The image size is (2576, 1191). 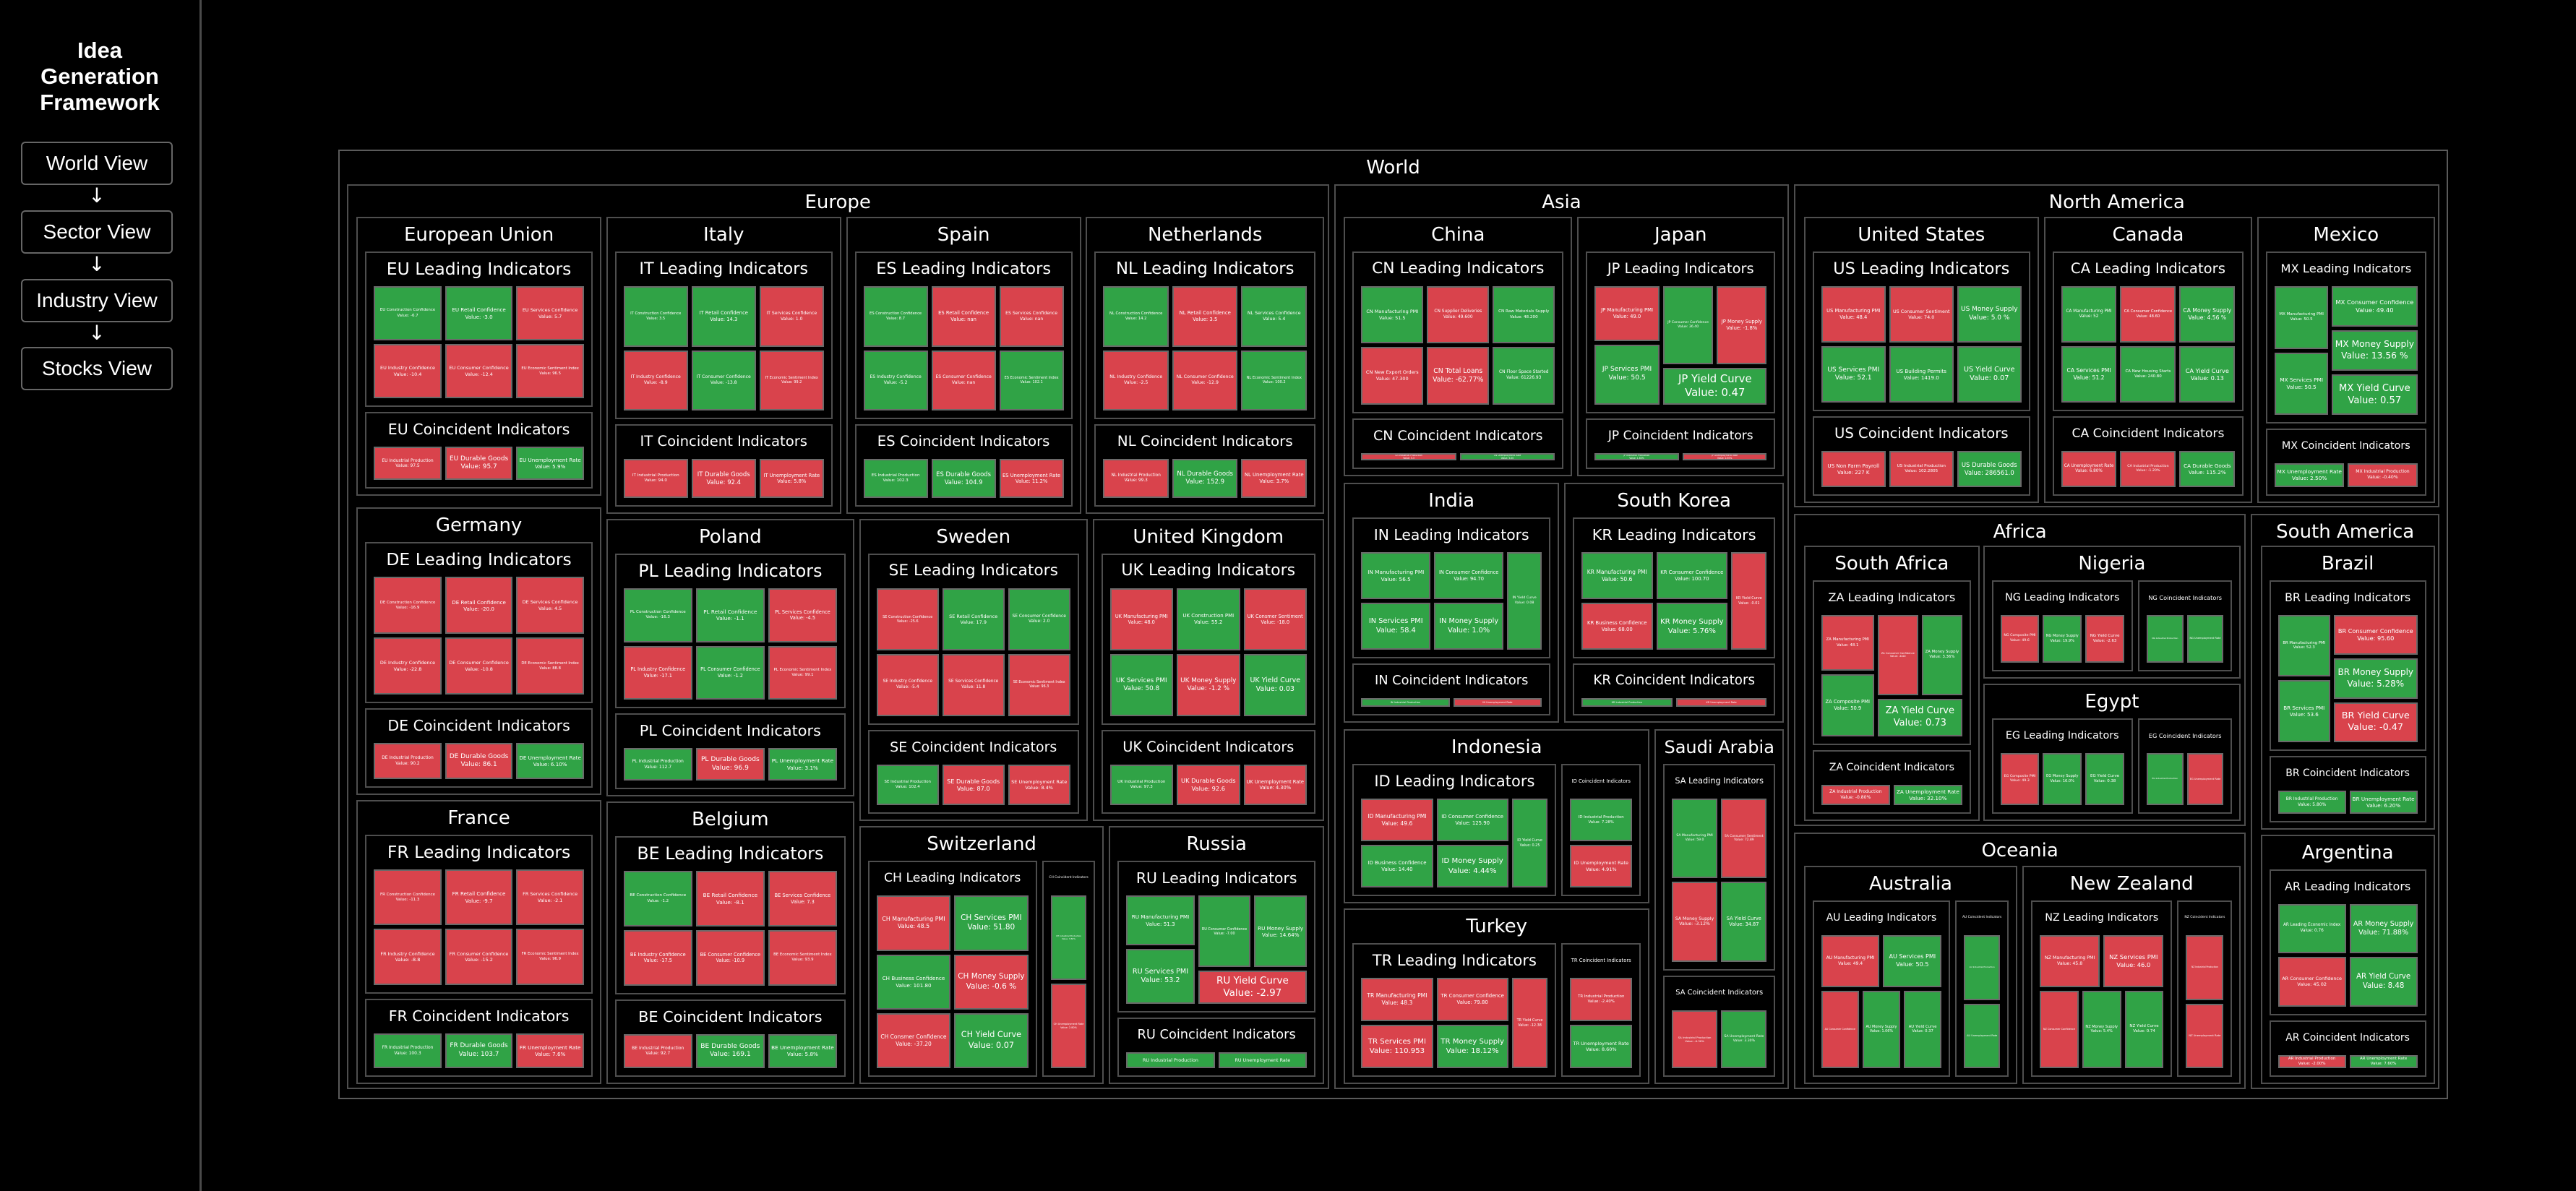 What do you see at coordinates (2059, 1029) in the screenshot?
I see `indicator-tile-nz-consumer-confidence: NZ Consumer Confidence` at bounding box center [2059, 1029].